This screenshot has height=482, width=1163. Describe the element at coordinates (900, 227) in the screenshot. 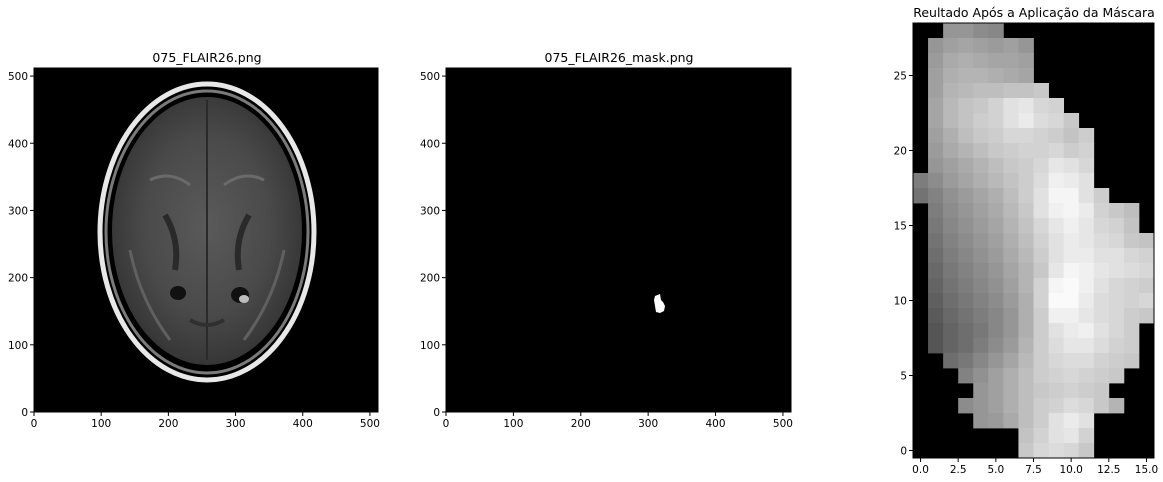

I see `y-tick-label: 15` at that location.